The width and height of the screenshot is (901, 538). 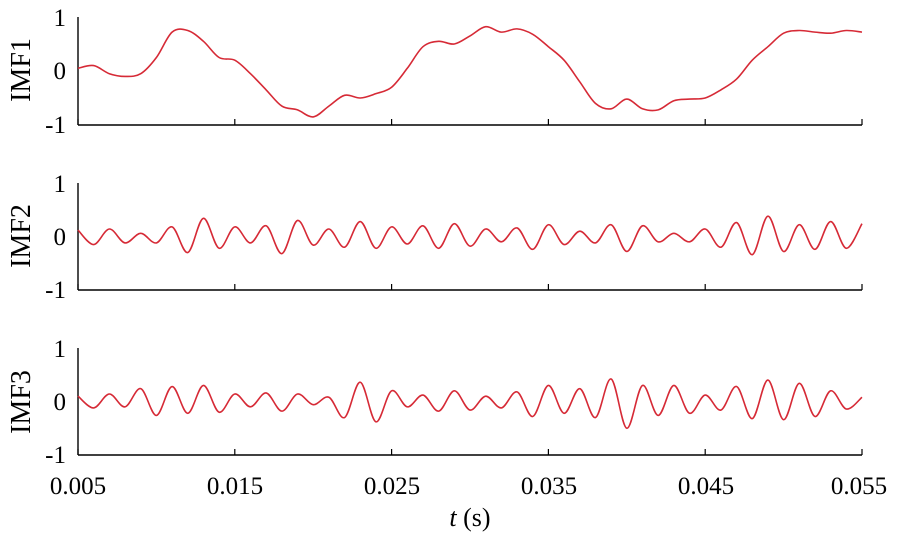 What do you see at coordinates (470, 235) in the screenshot?
I see `series-line-imf2` at bounding box center [470, 235].